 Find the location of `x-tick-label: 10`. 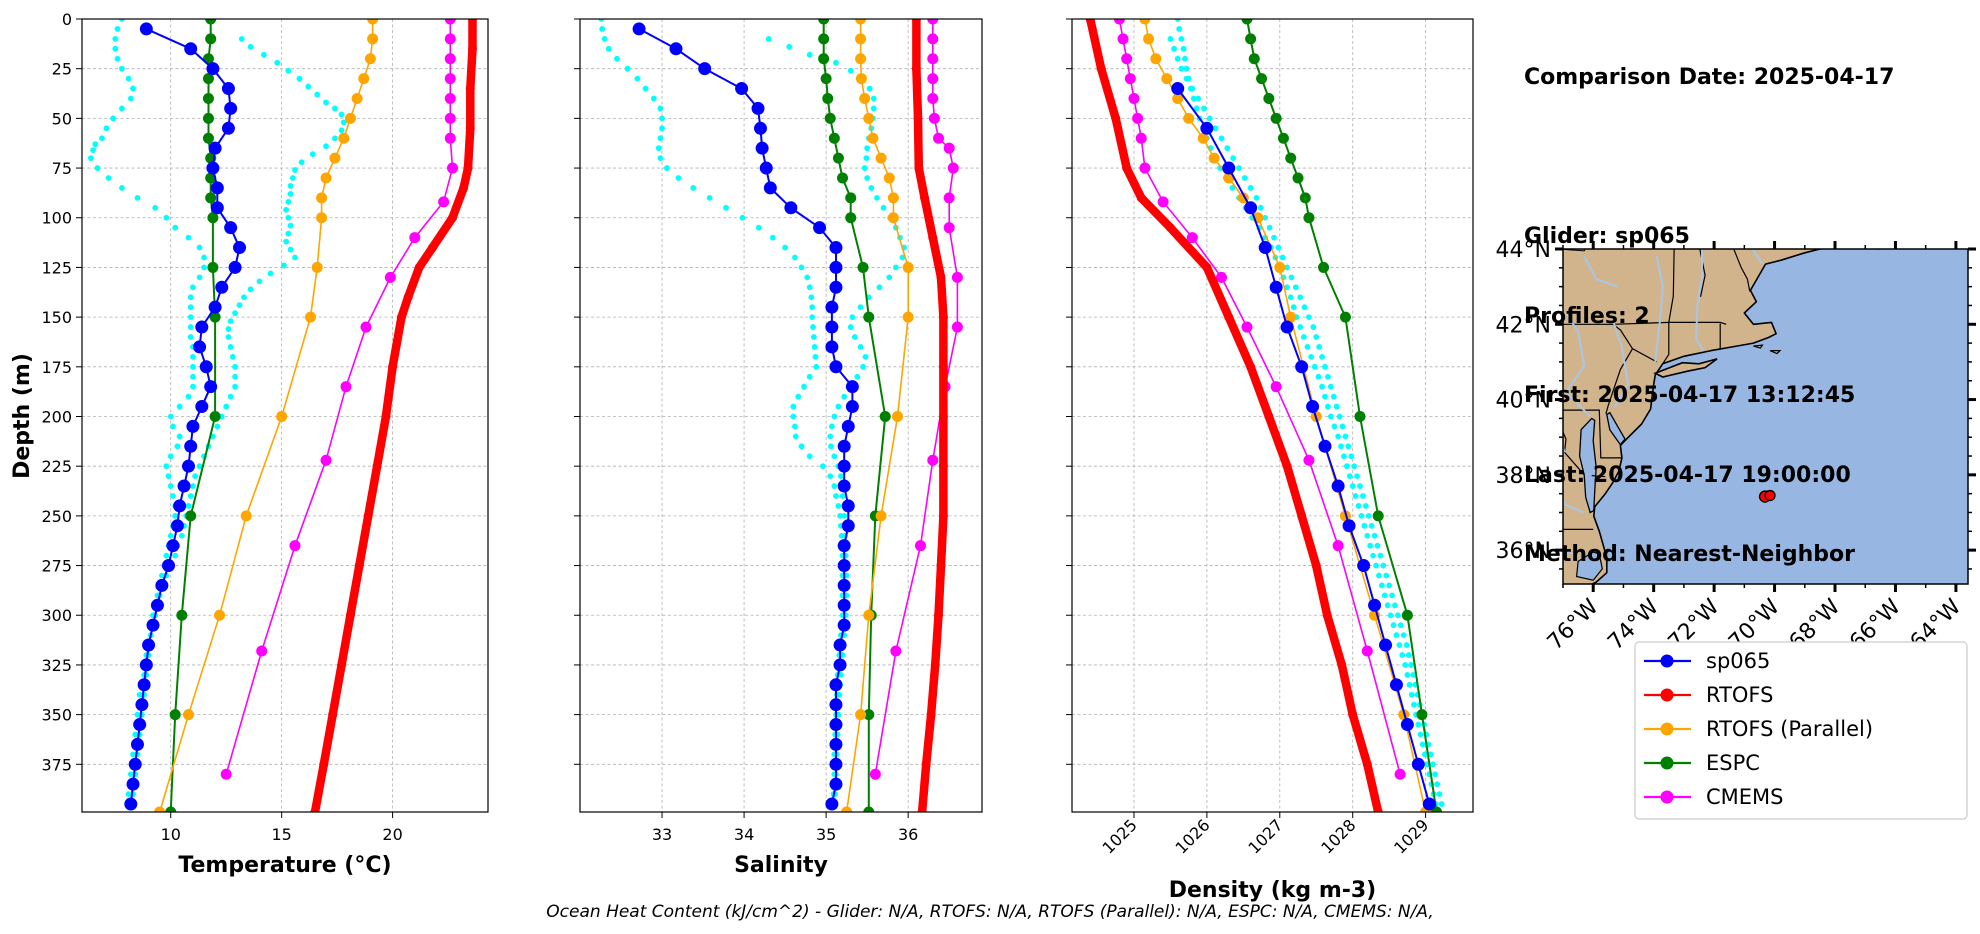

x-tick-label: 10 is located at coordinates (171, 834).